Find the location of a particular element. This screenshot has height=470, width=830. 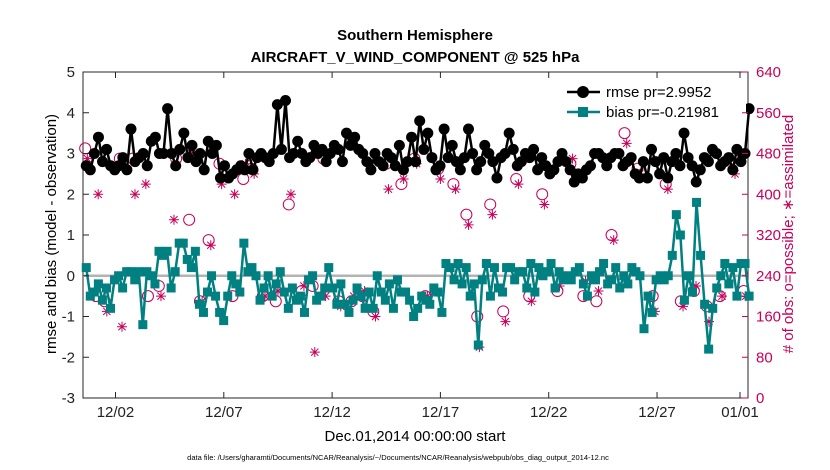

y2-axis-label: # of obs: o=possible; ∗=assimilated is located at coordinates (788, 234).